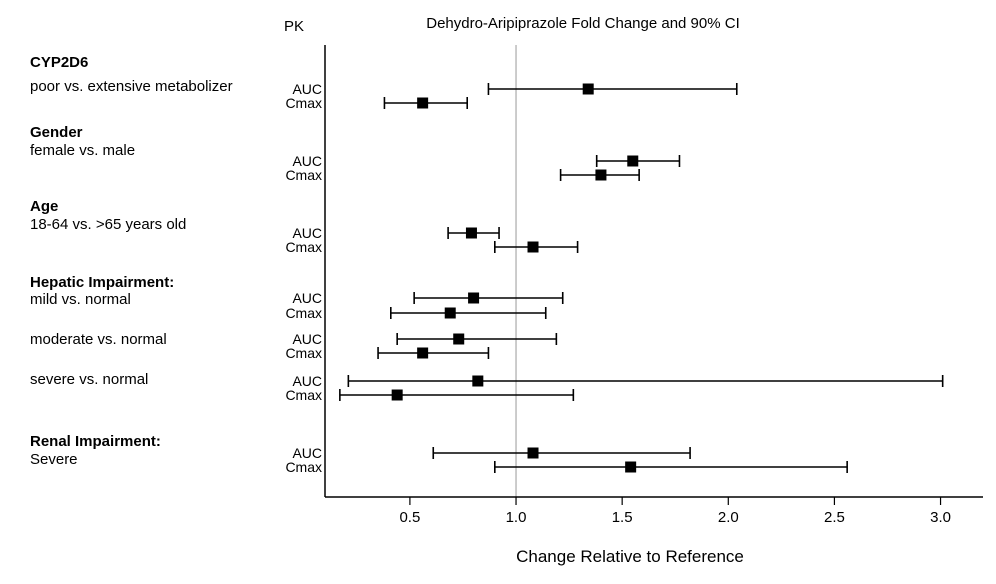  What do you see at coordinates (516, 517) in the screenshot?
I see `x-tick-label: 1.0` at bounding box center [516, 517].